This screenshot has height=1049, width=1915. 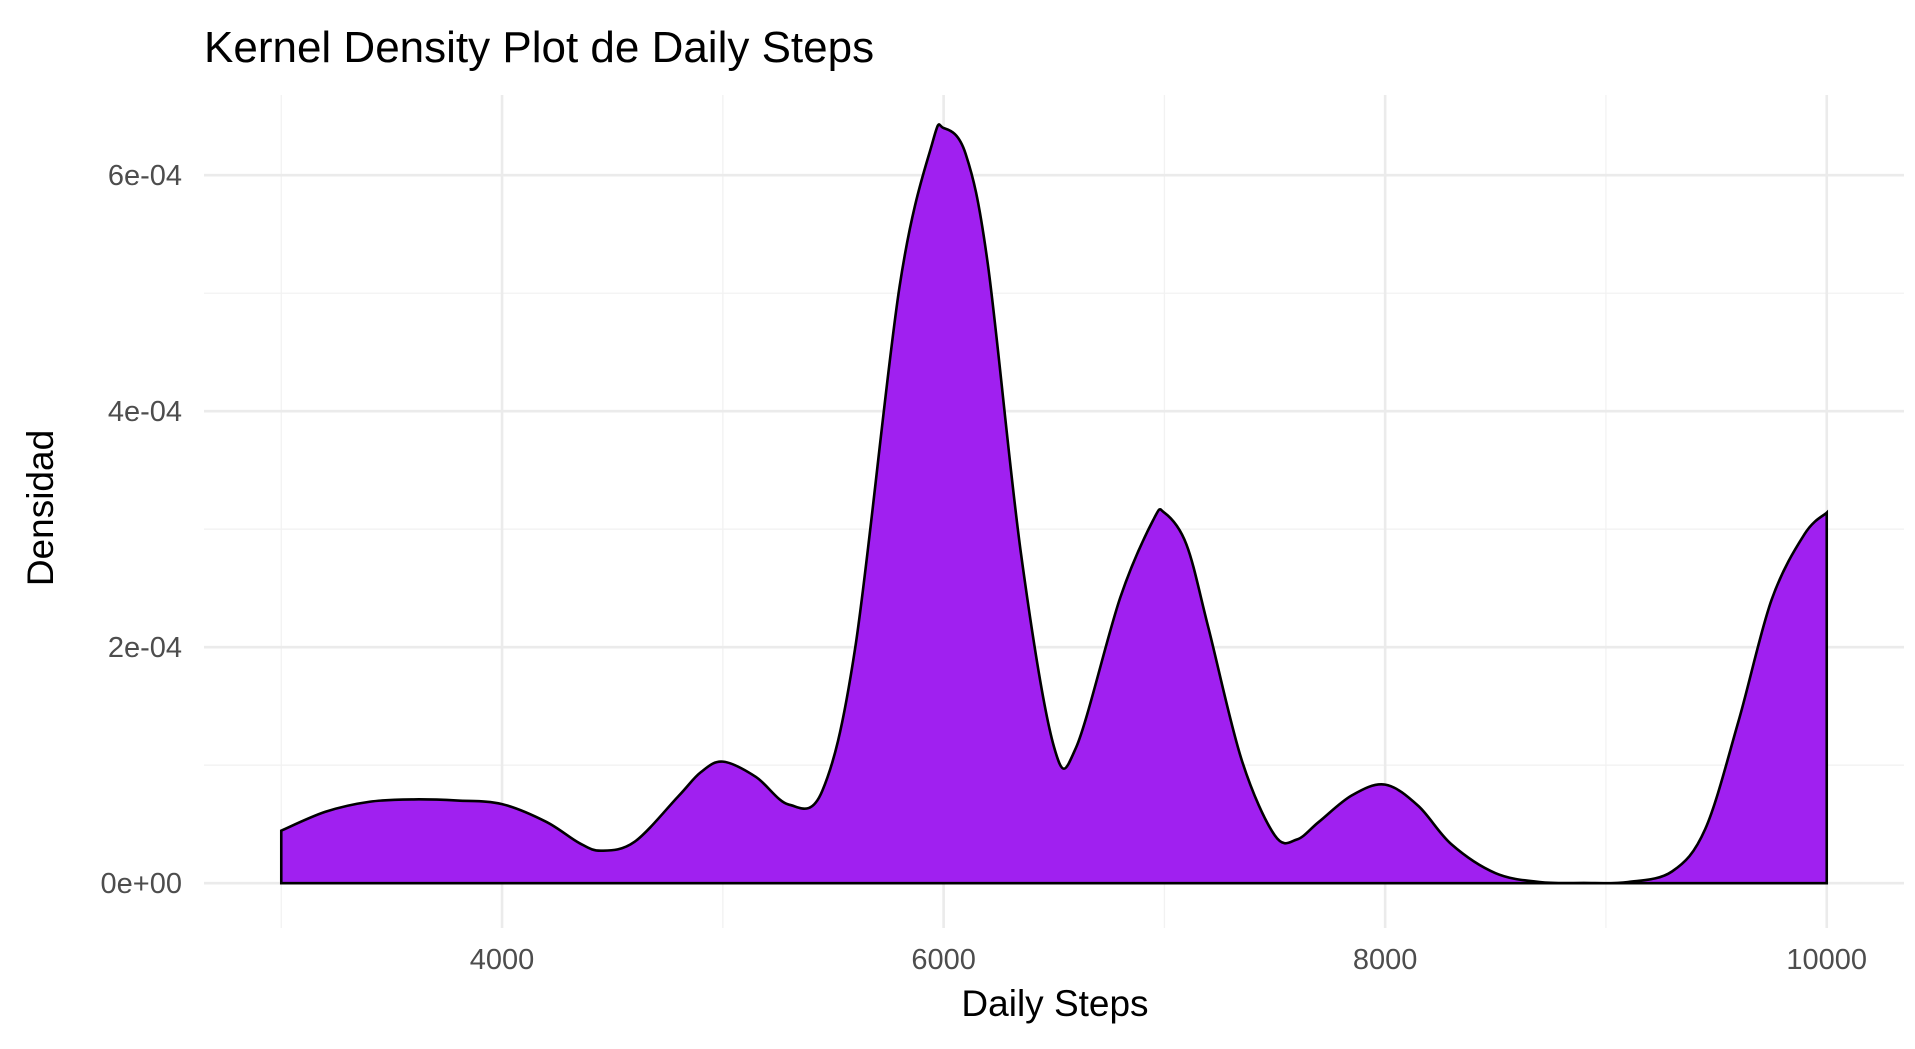 I want to click on y-tick-label: 6e-04, so click(x=145, y=176).